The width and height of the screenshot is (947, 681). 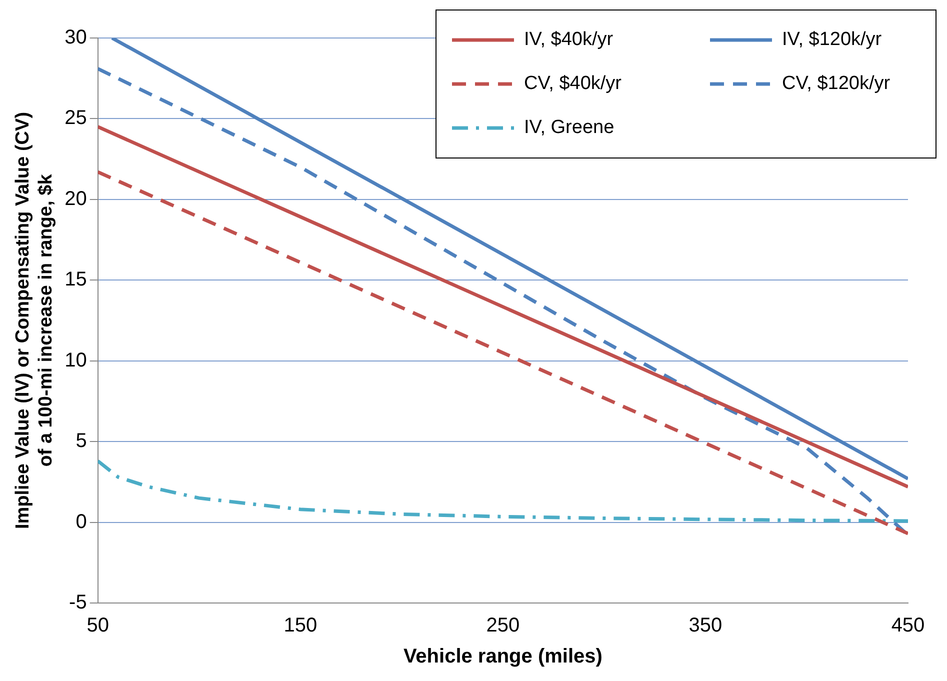 I want to click on y-tick-label: 15, so click(x=75, y=279).